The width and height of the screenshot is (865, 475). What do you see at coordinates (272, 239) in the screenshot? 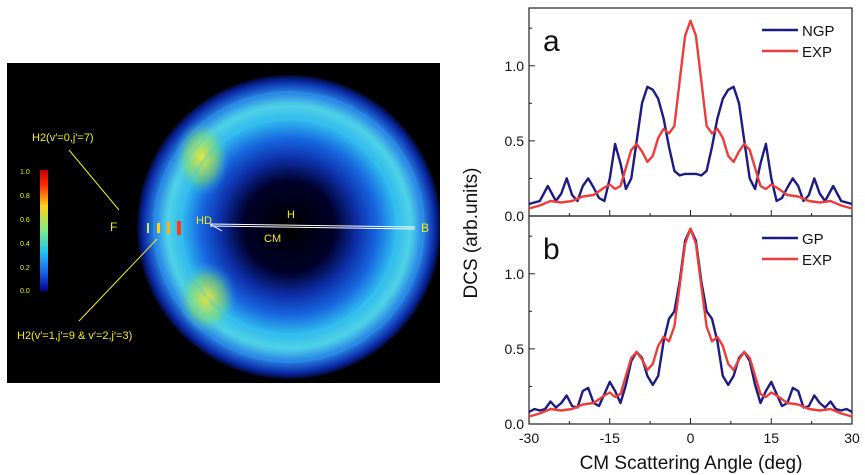
I see `label-CM: CM` at bounding box center [272, 239].